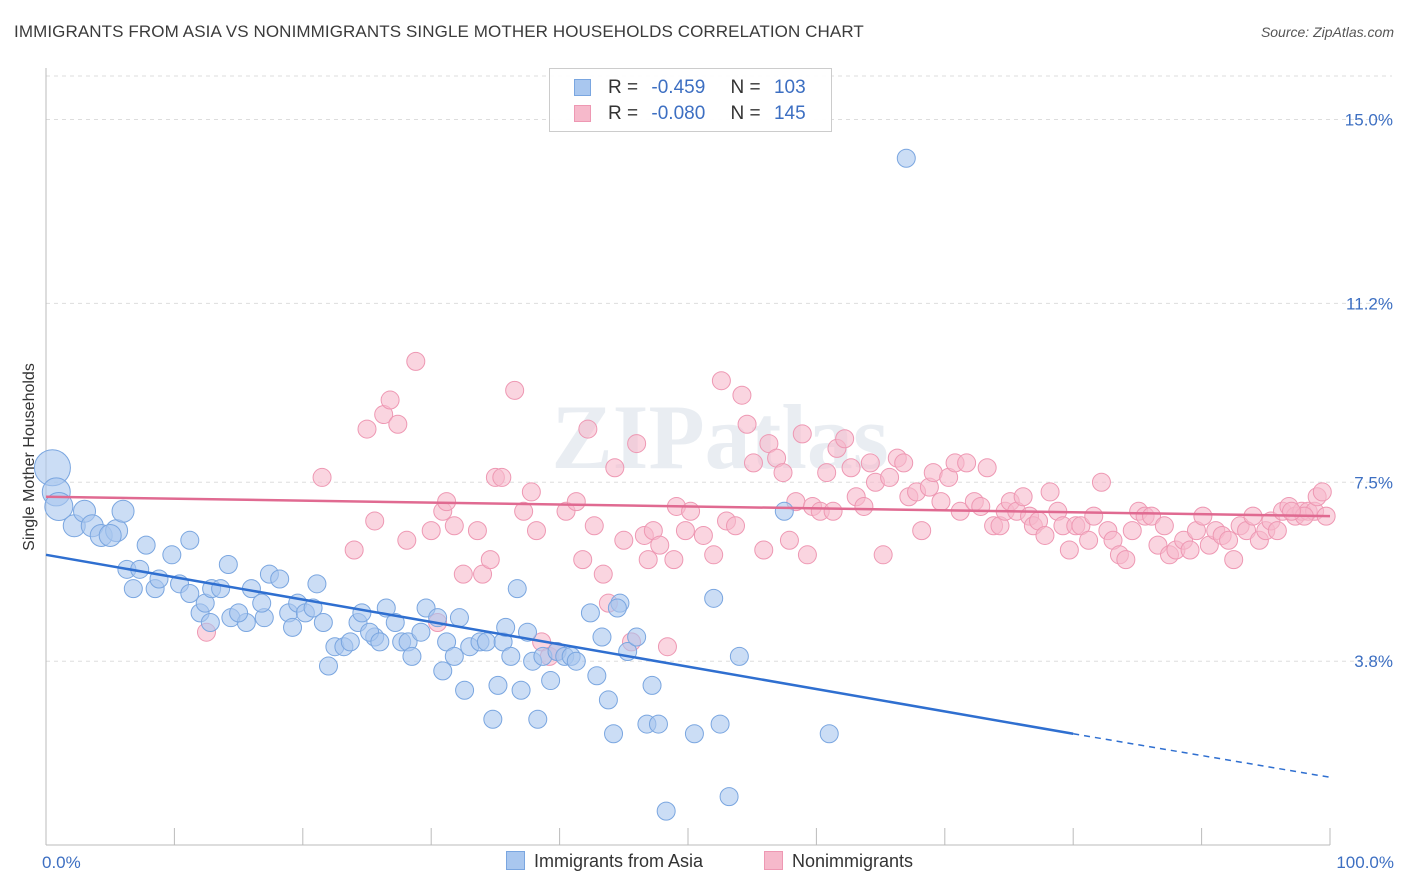 Image resolution: width=1406 pixels, height=892 pixels. What do you see at coordinates (678, 113) in the screenshot?
I see `legend-r-value-pink: -0.080` at bounding box center [678, 113].